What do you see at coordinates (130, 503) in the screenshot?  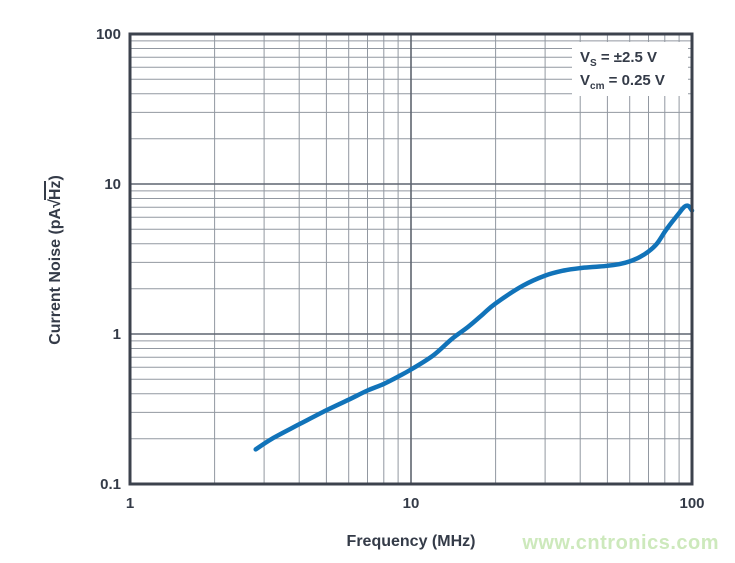 I see `x-tick-label: 1` at bounding box center [130, 503].